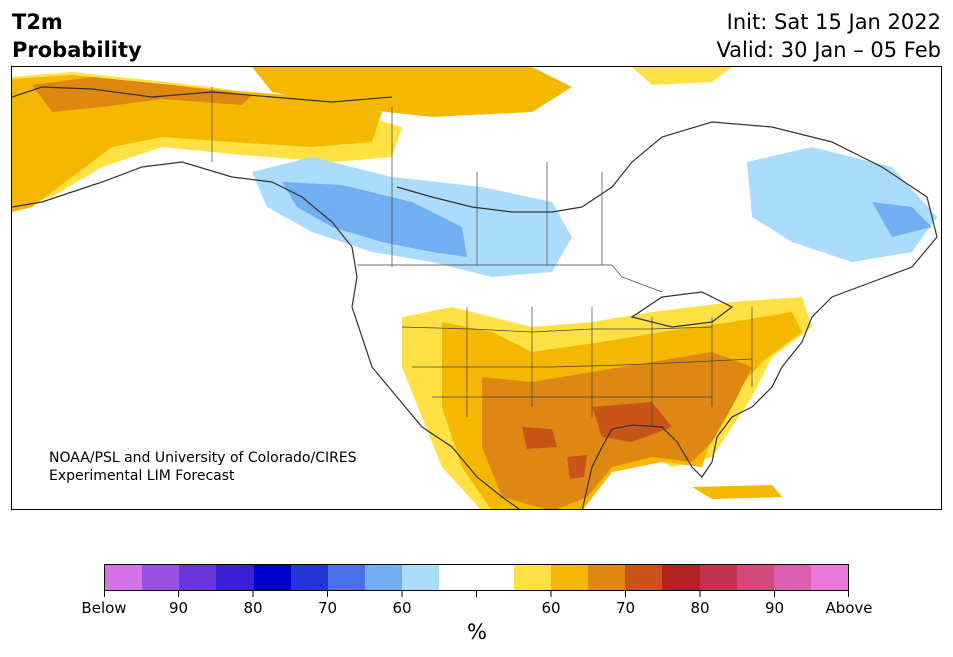  I want to click on region-alaska-orange, so click(142, 94).